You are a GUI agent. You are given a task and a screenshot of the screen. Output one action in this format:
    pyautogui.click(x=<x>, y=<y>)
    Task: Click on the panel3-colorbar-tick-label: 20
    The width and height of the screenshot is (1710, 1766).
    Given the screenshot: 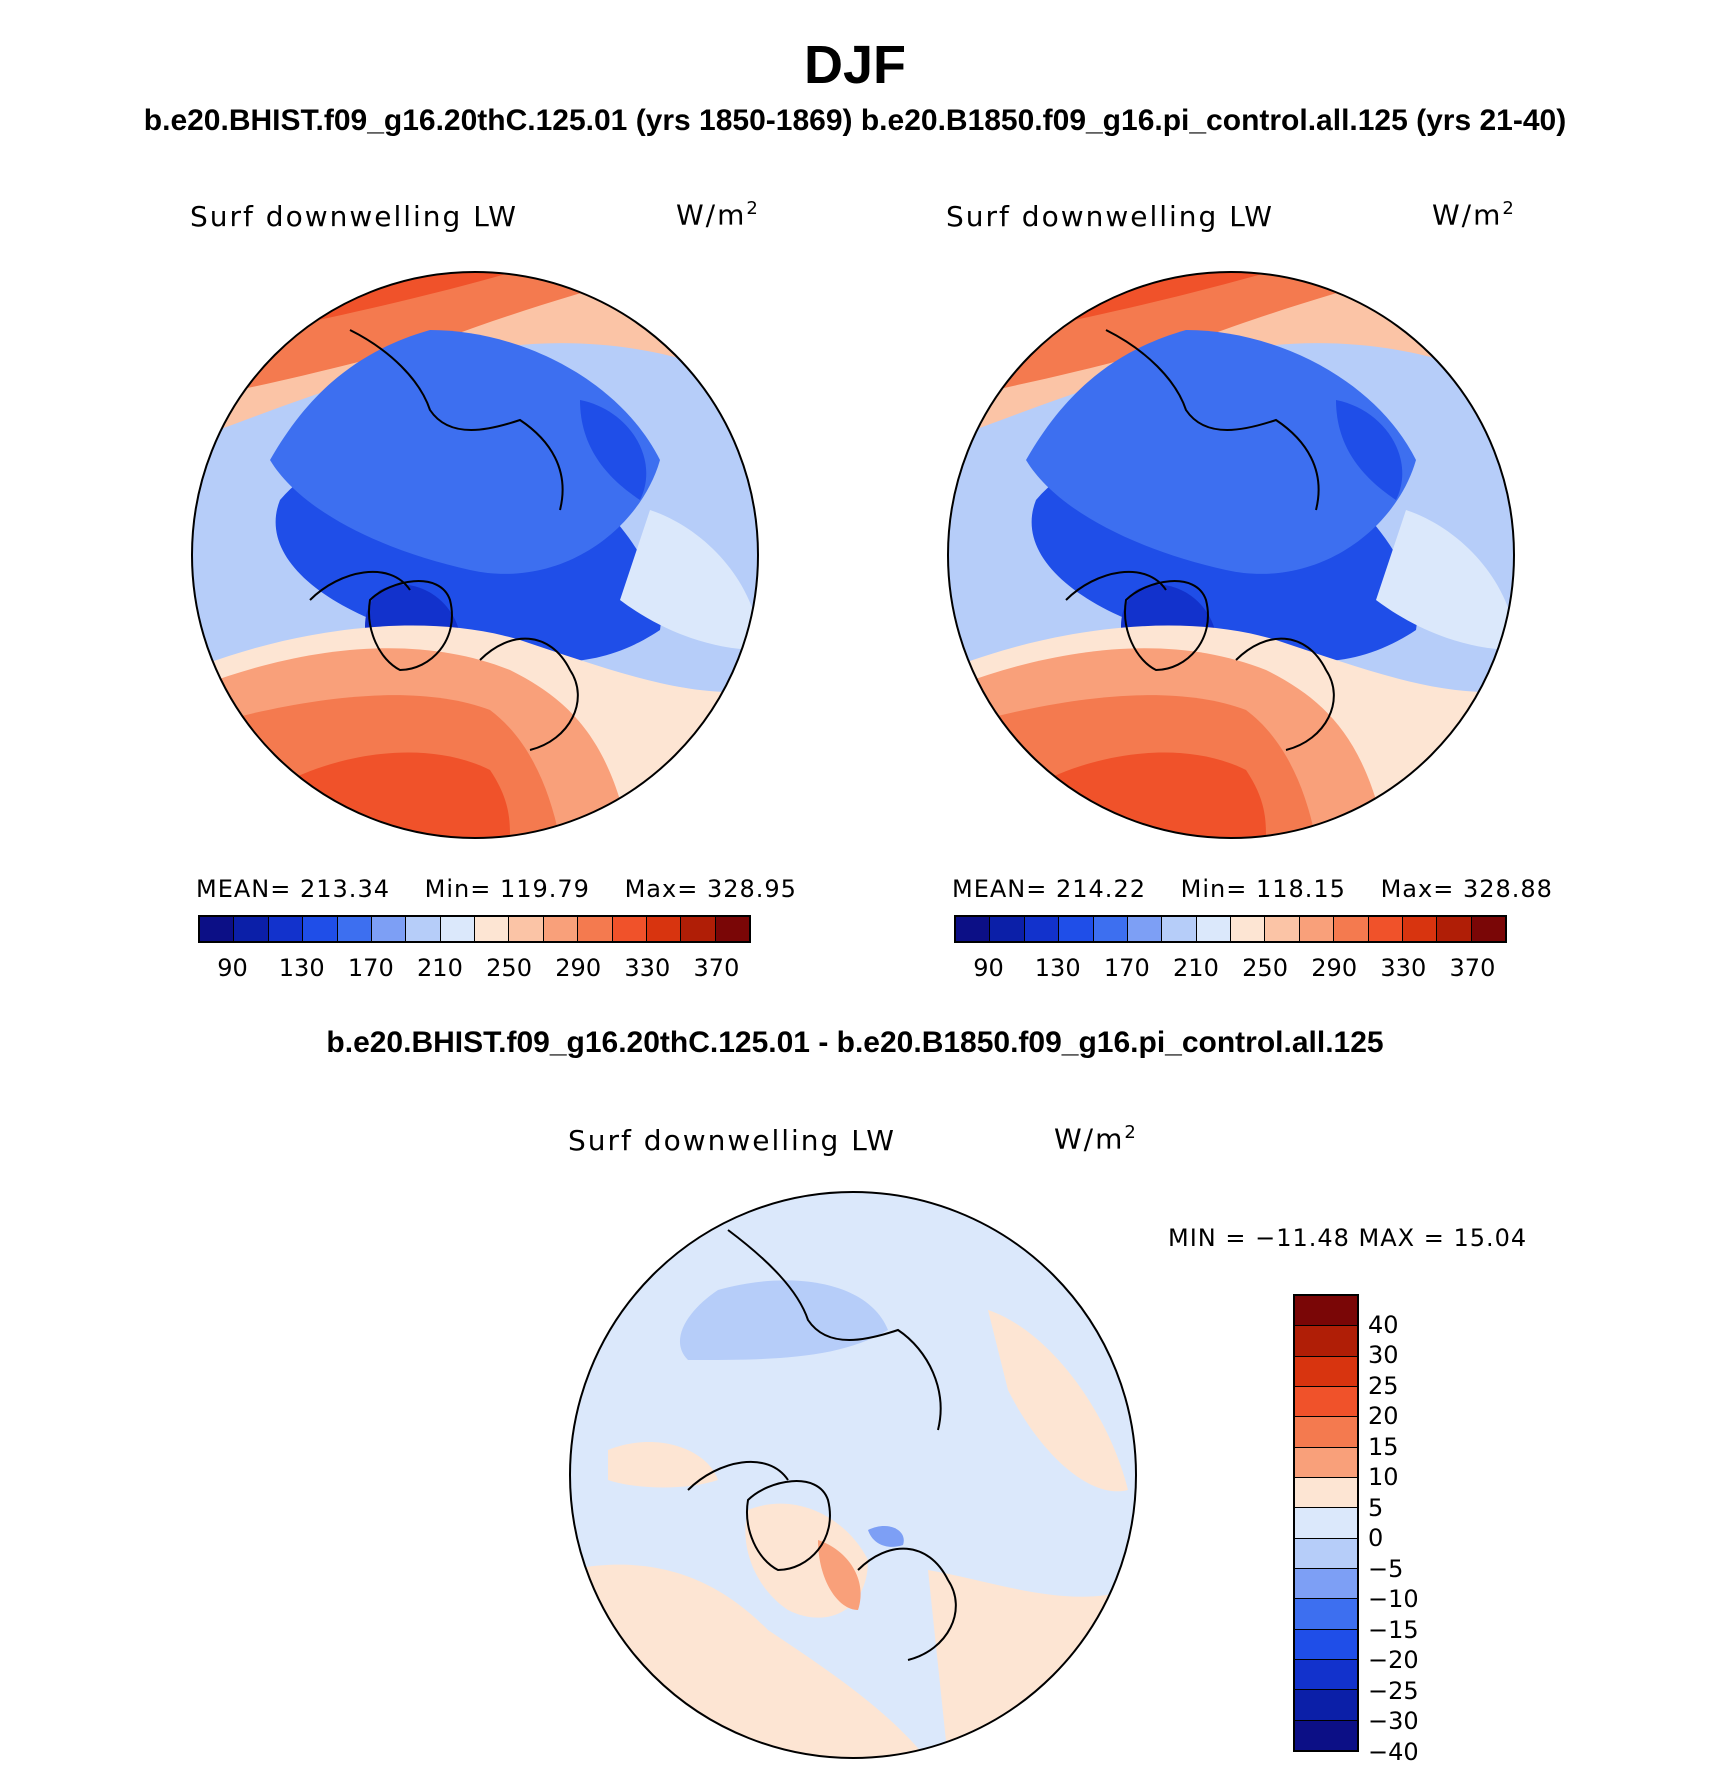 What is the action you would take?
    pyautogui.click(x=1383, y=1416)
    